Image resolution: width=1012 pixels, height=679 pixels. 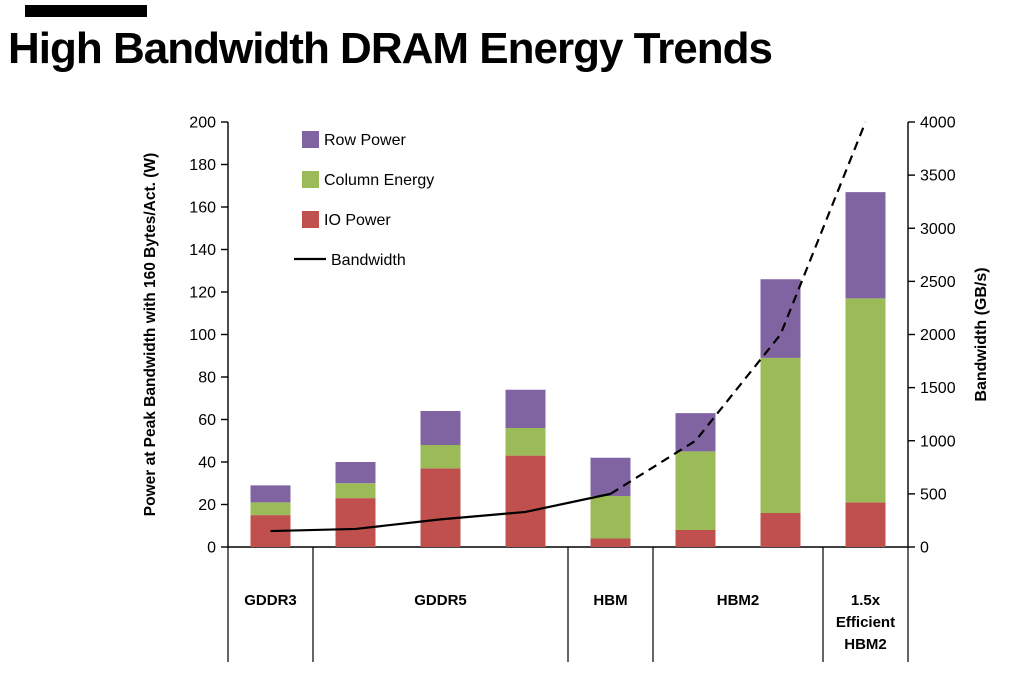 What do you see at coordinates (924, 548) in the screenshot?
I see `y-right-tick-label: 0` at bounding box center [924, 548].